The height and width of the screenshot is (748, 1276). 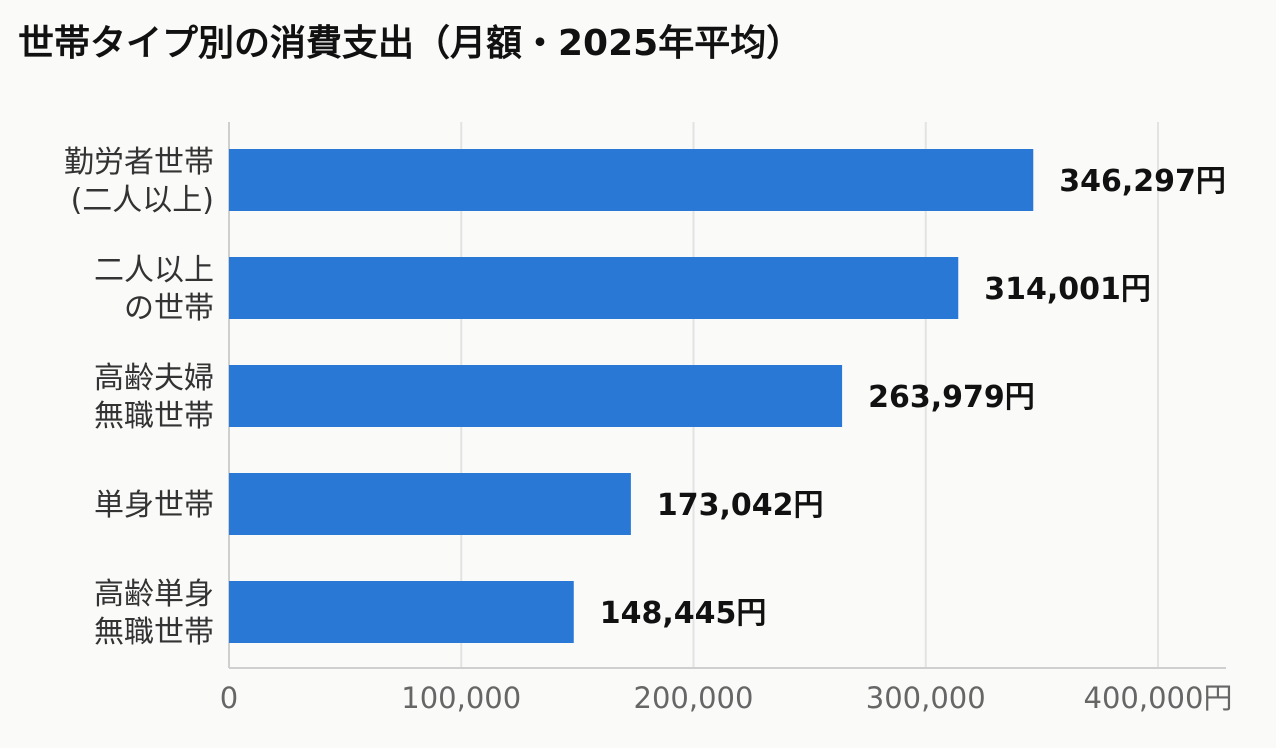 I want to click on category-label-3-0: 単身世帯, so click(x=154, y=505).